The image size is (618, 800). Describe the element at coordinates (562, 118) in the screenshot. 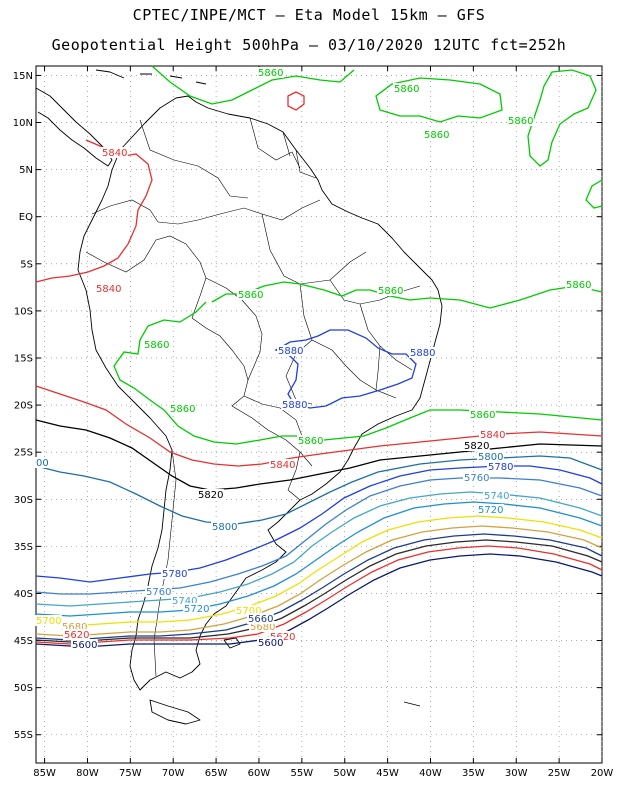

I see `contour-5860-east` at that location.